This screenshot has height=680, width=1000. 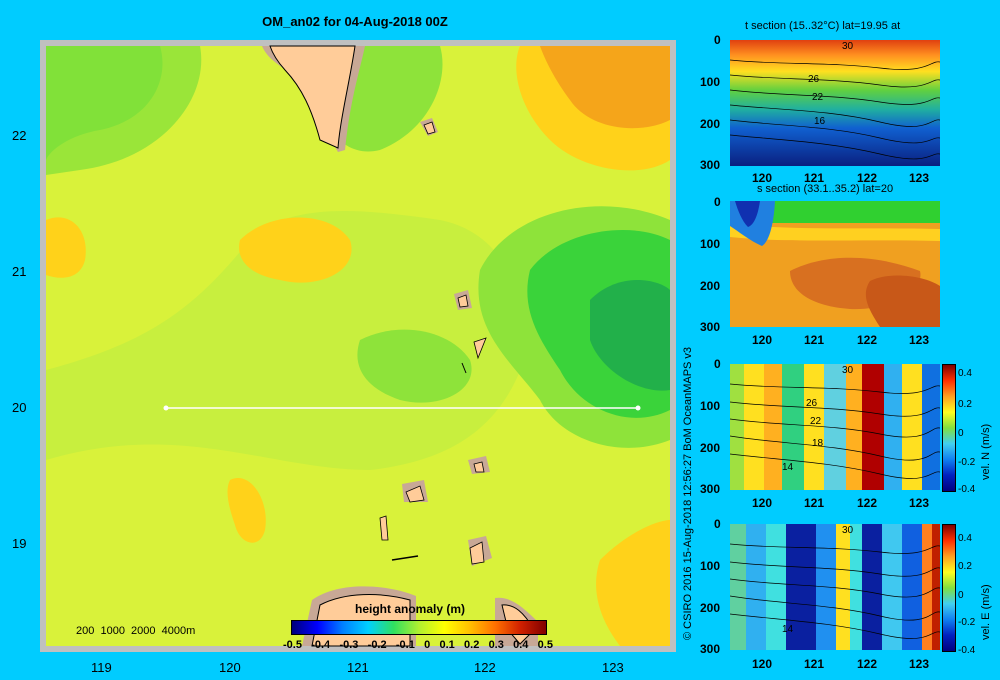 I want to click on depth-legend: 200 1000 2000 4000m, so click(x=136, y=631).